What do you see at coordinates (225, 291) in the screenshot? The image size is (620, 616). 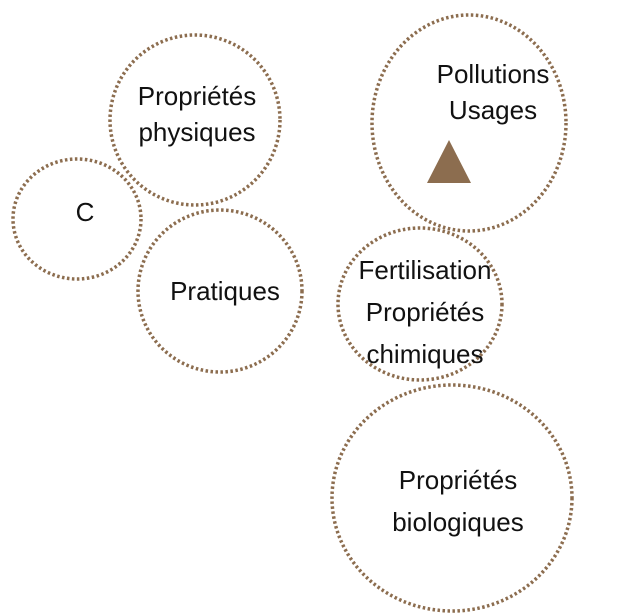 I see `node-label: Pratiques` at bounding box center [225, 291].